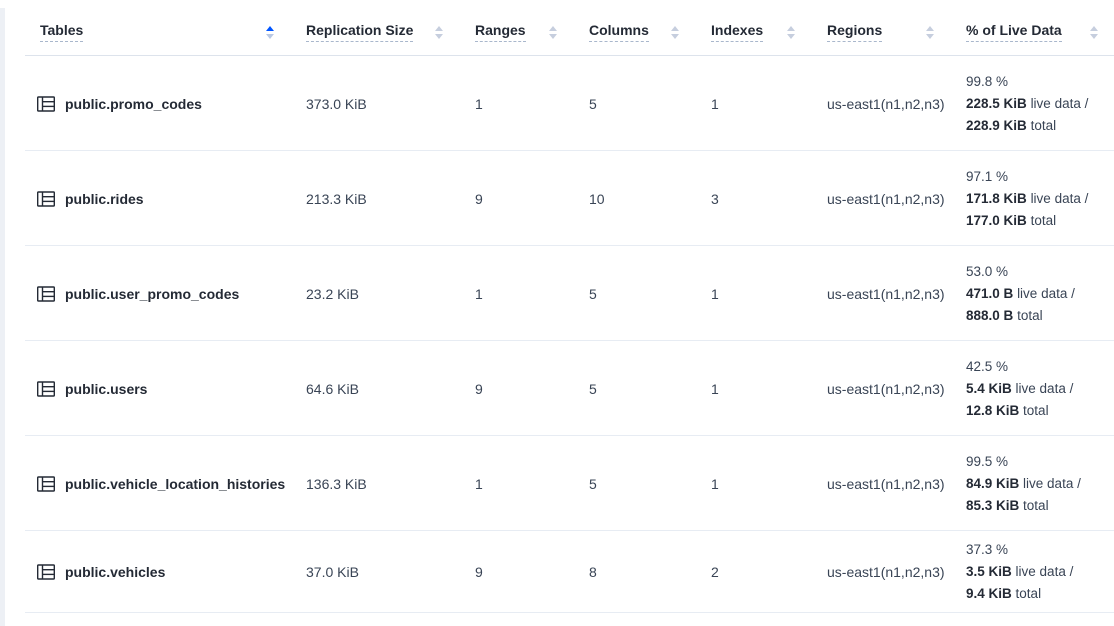 This screenshot has height=626, width=1114. I want to click on columns-cell: 10, so click(597, 198).